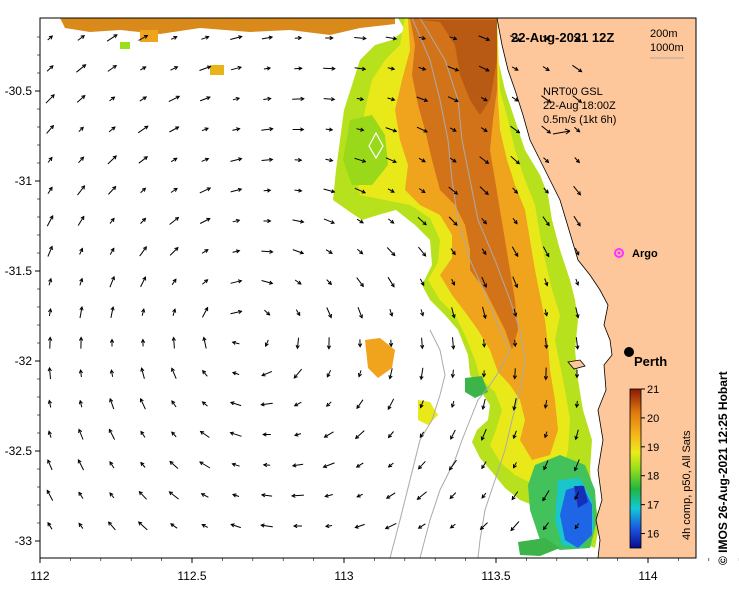 This screenshot has height=592, width=739. I want to click on x-tick-label: 112.5, so click(191, 576).